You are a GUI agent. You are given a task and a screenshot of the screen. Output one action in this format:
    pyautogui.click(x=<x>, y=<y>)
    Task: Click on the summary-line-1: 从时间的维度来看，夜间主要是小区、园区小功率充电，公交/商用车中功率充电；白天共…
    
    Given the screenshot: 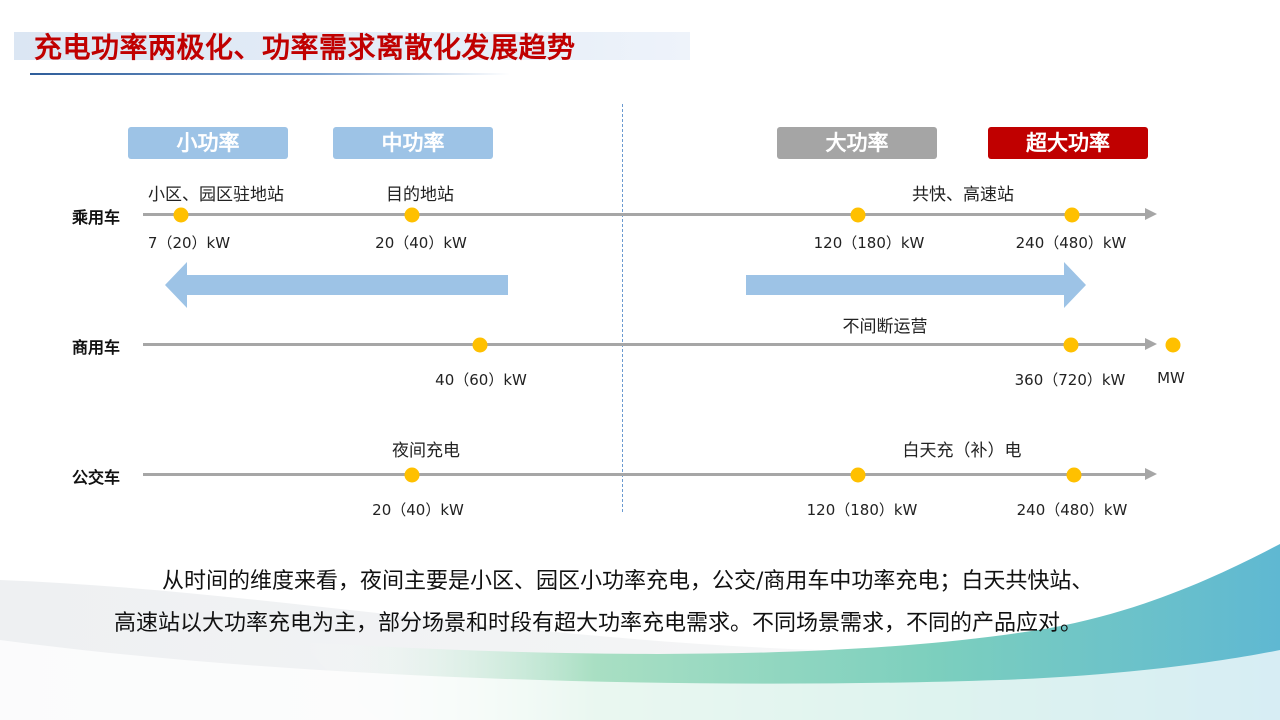 What is the action you would take?
    pyautogui.click(x=628, y=581)
    